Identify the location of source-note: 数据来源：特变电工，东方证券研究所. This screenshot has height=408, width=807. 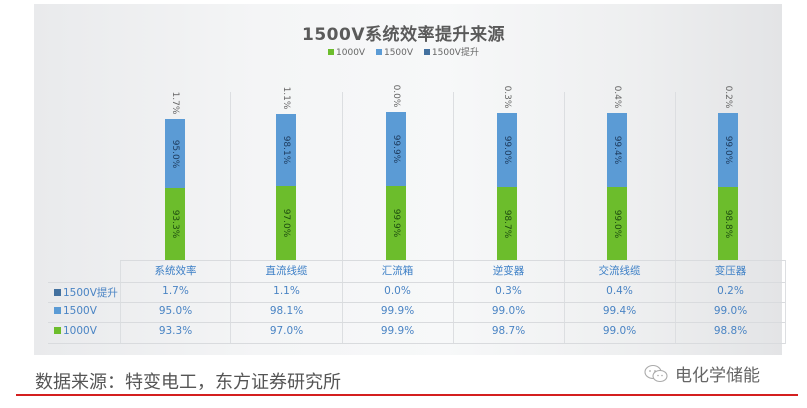
(188, 382).